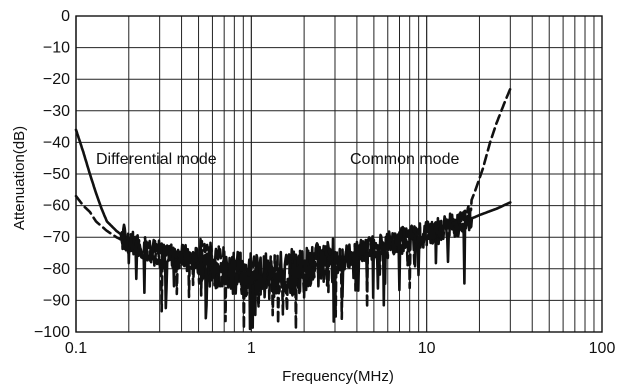 The width and height of the screenshot is (621, 387). I want to click on y-tick-label: −90, so click(56, 300).